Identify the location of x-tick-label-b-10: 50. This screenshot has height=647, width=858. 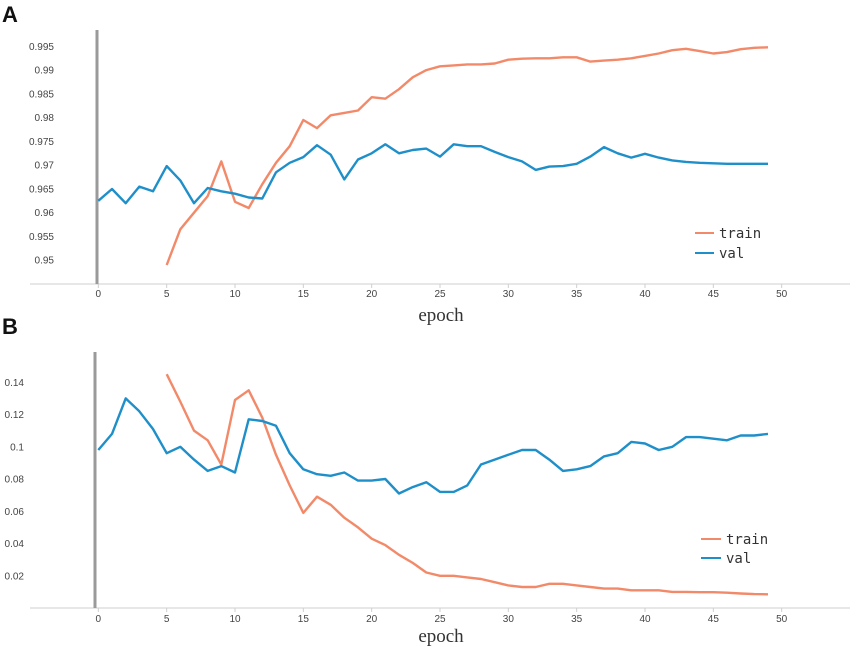
(782, 619).